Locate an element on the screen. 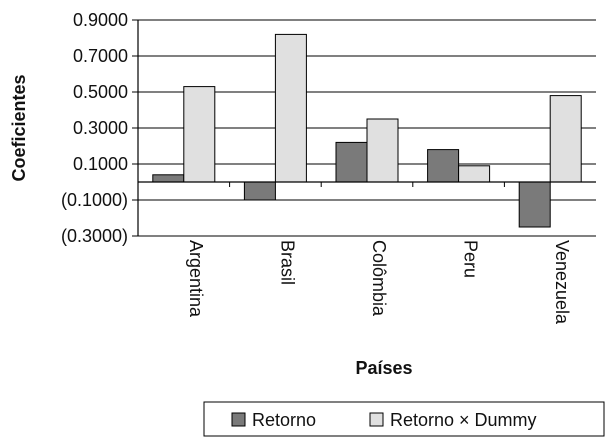 The height and width of the screenshot is (438, 608). y-tick-label: 0.5000 is located at coordinates (100, 92).